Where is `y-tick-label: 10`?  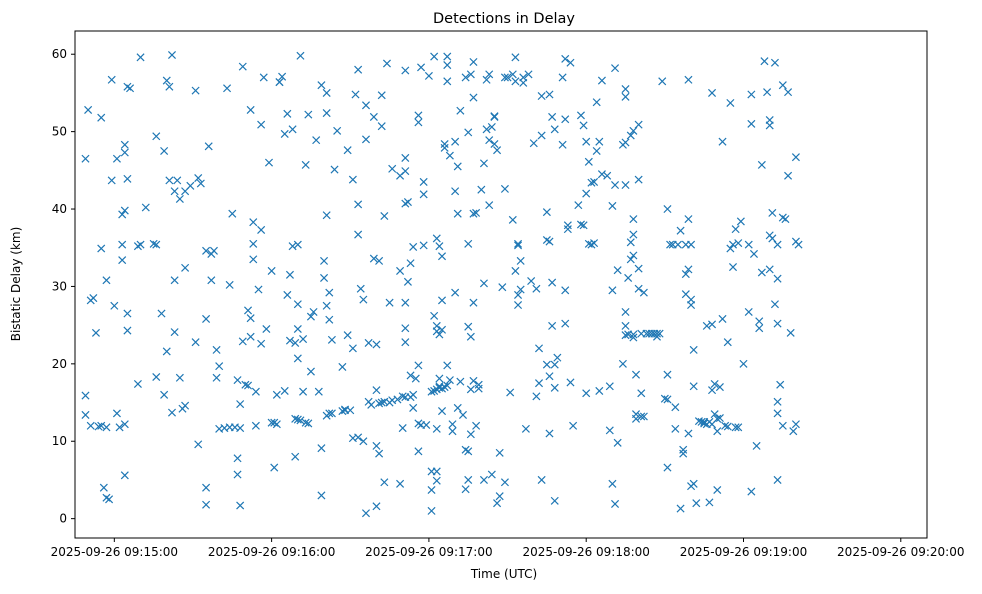 y-tick-label: 10 is located at coordinates (59, 441).